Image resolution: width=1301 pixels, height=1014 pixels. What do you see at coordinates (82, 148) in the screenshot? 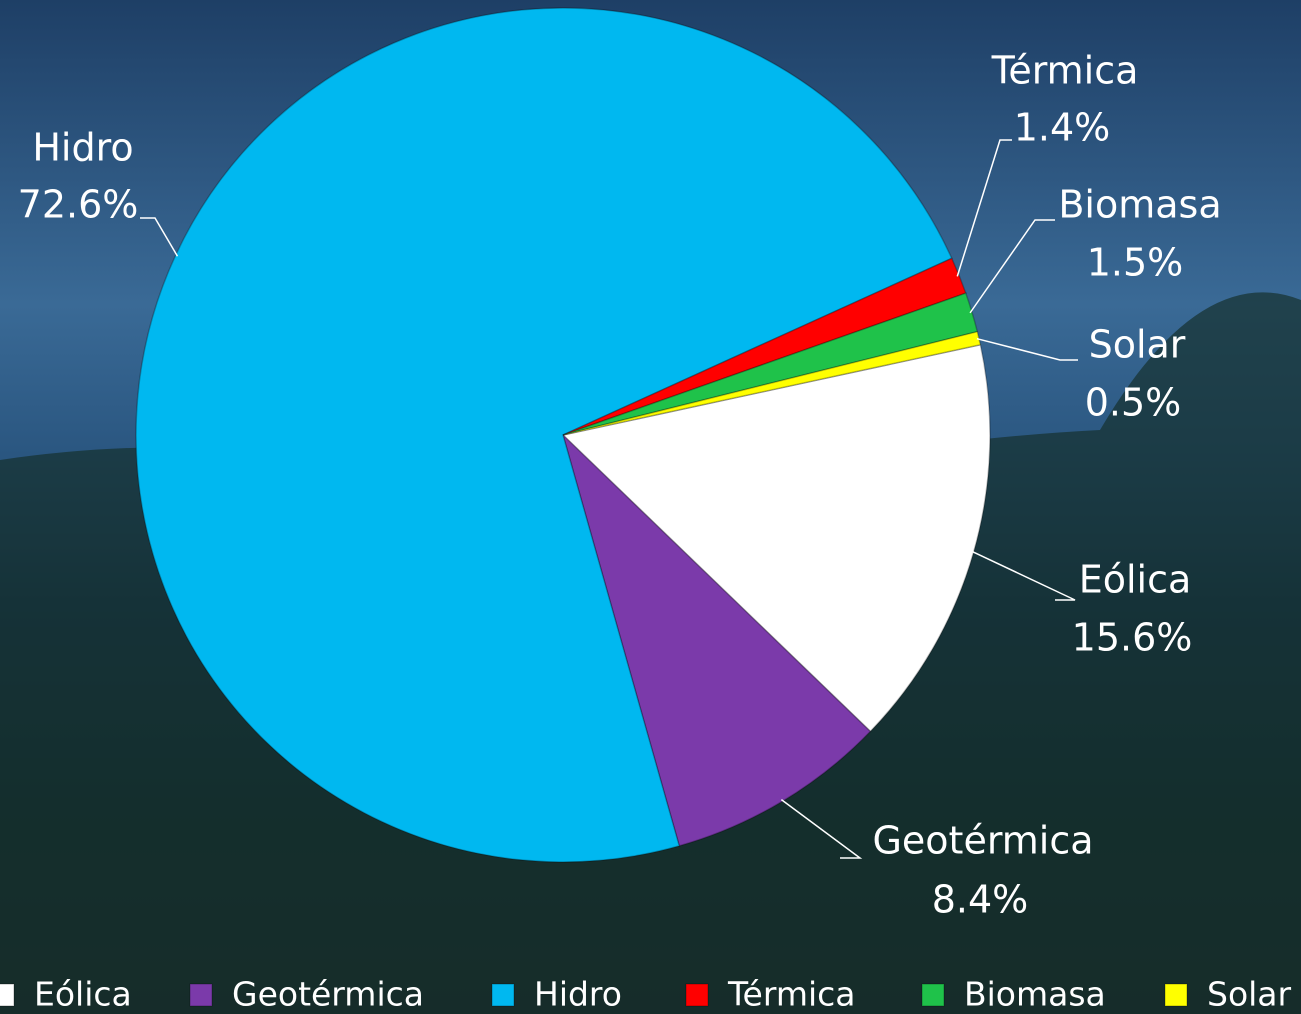
I see `slice-label: Hidro` at bounding box center [82, 148].